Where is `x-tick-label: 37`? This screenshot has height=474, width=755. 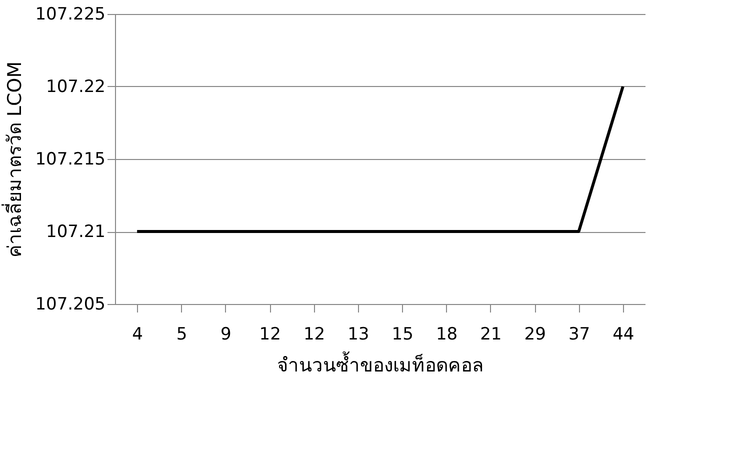
x-tick-label: 37 is located at coordinates (579, 334).